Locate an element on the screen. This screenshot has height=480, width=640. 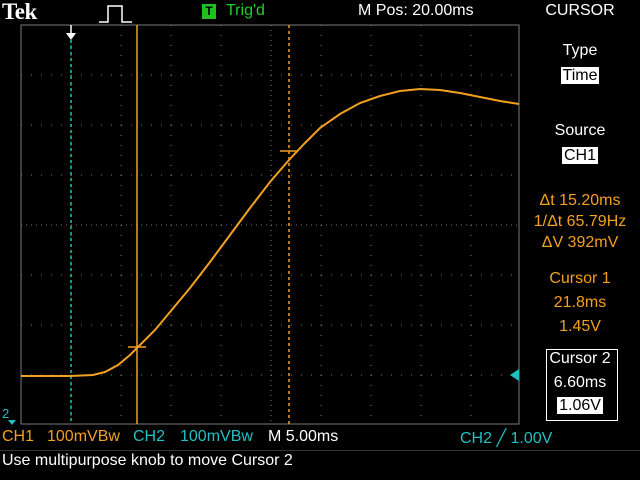
type-label: Type is located at coordinates (580, 50).